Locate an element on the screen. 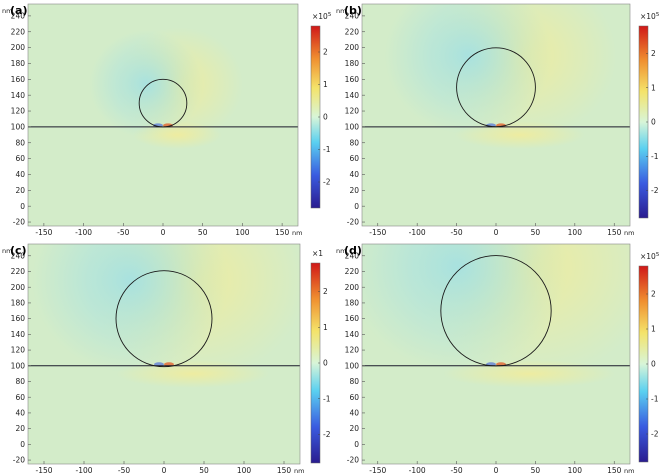  x-tick-label: -150 is located at coordinates (43, 470).